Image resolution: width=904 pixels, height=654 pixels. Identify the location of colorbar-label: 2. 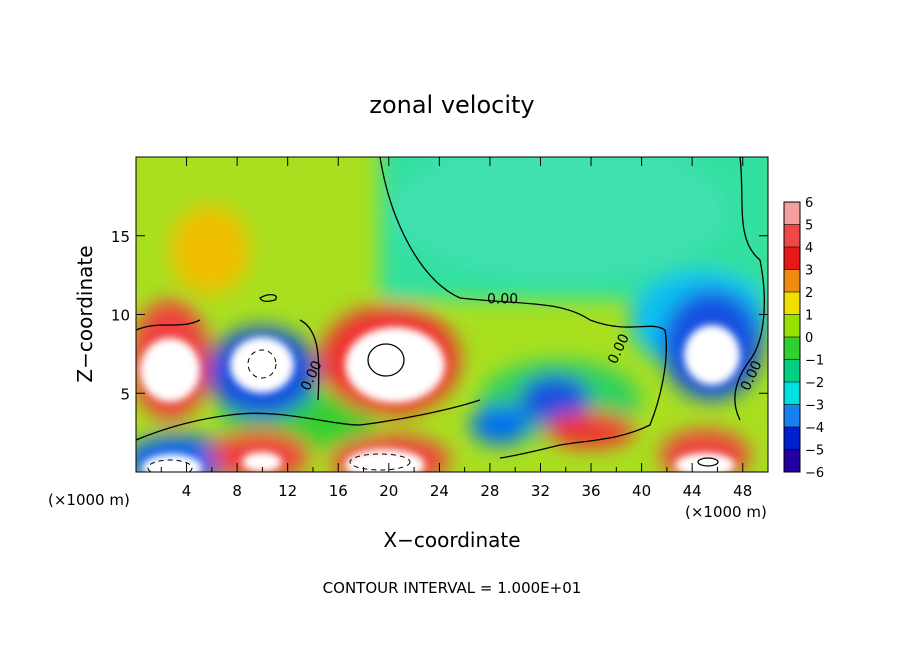
(809, 293).